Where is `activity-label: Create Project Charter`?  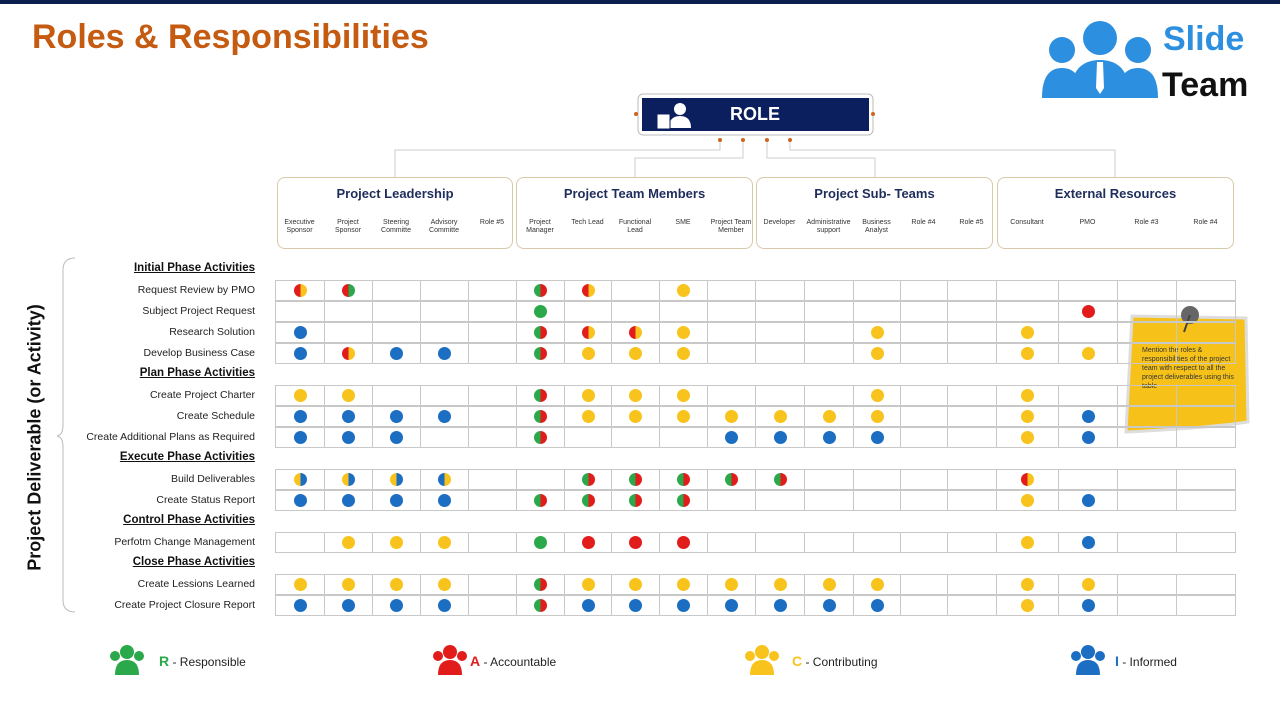
activity-label: Create Project Charter is located at coordinates (202, 395).